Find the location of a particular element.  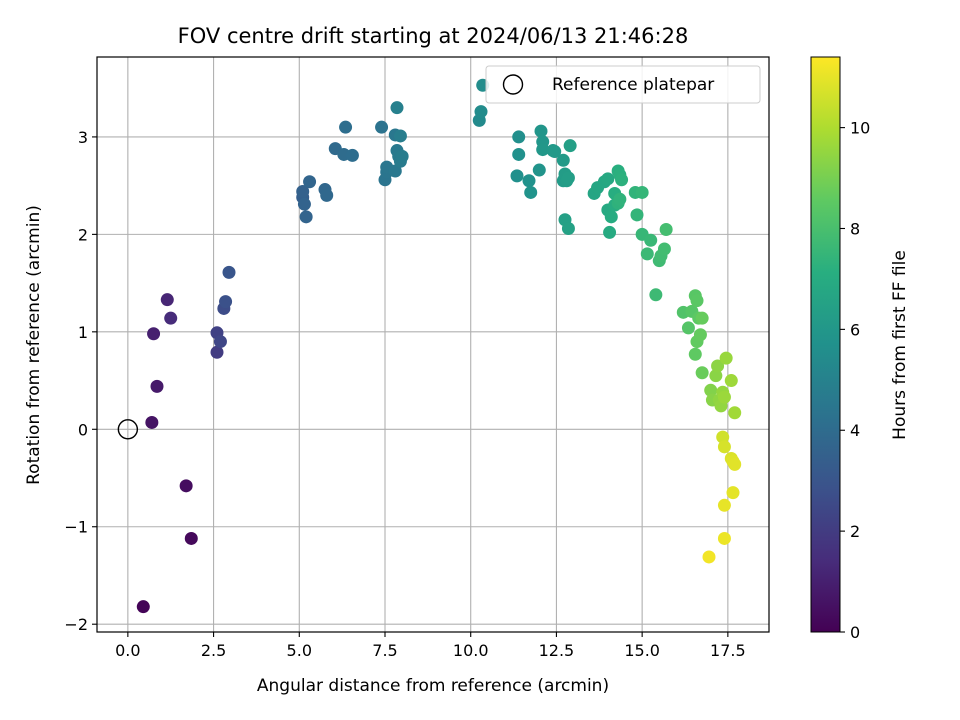

x-tick-label: 5.0 is located at coordinates (299, 650).